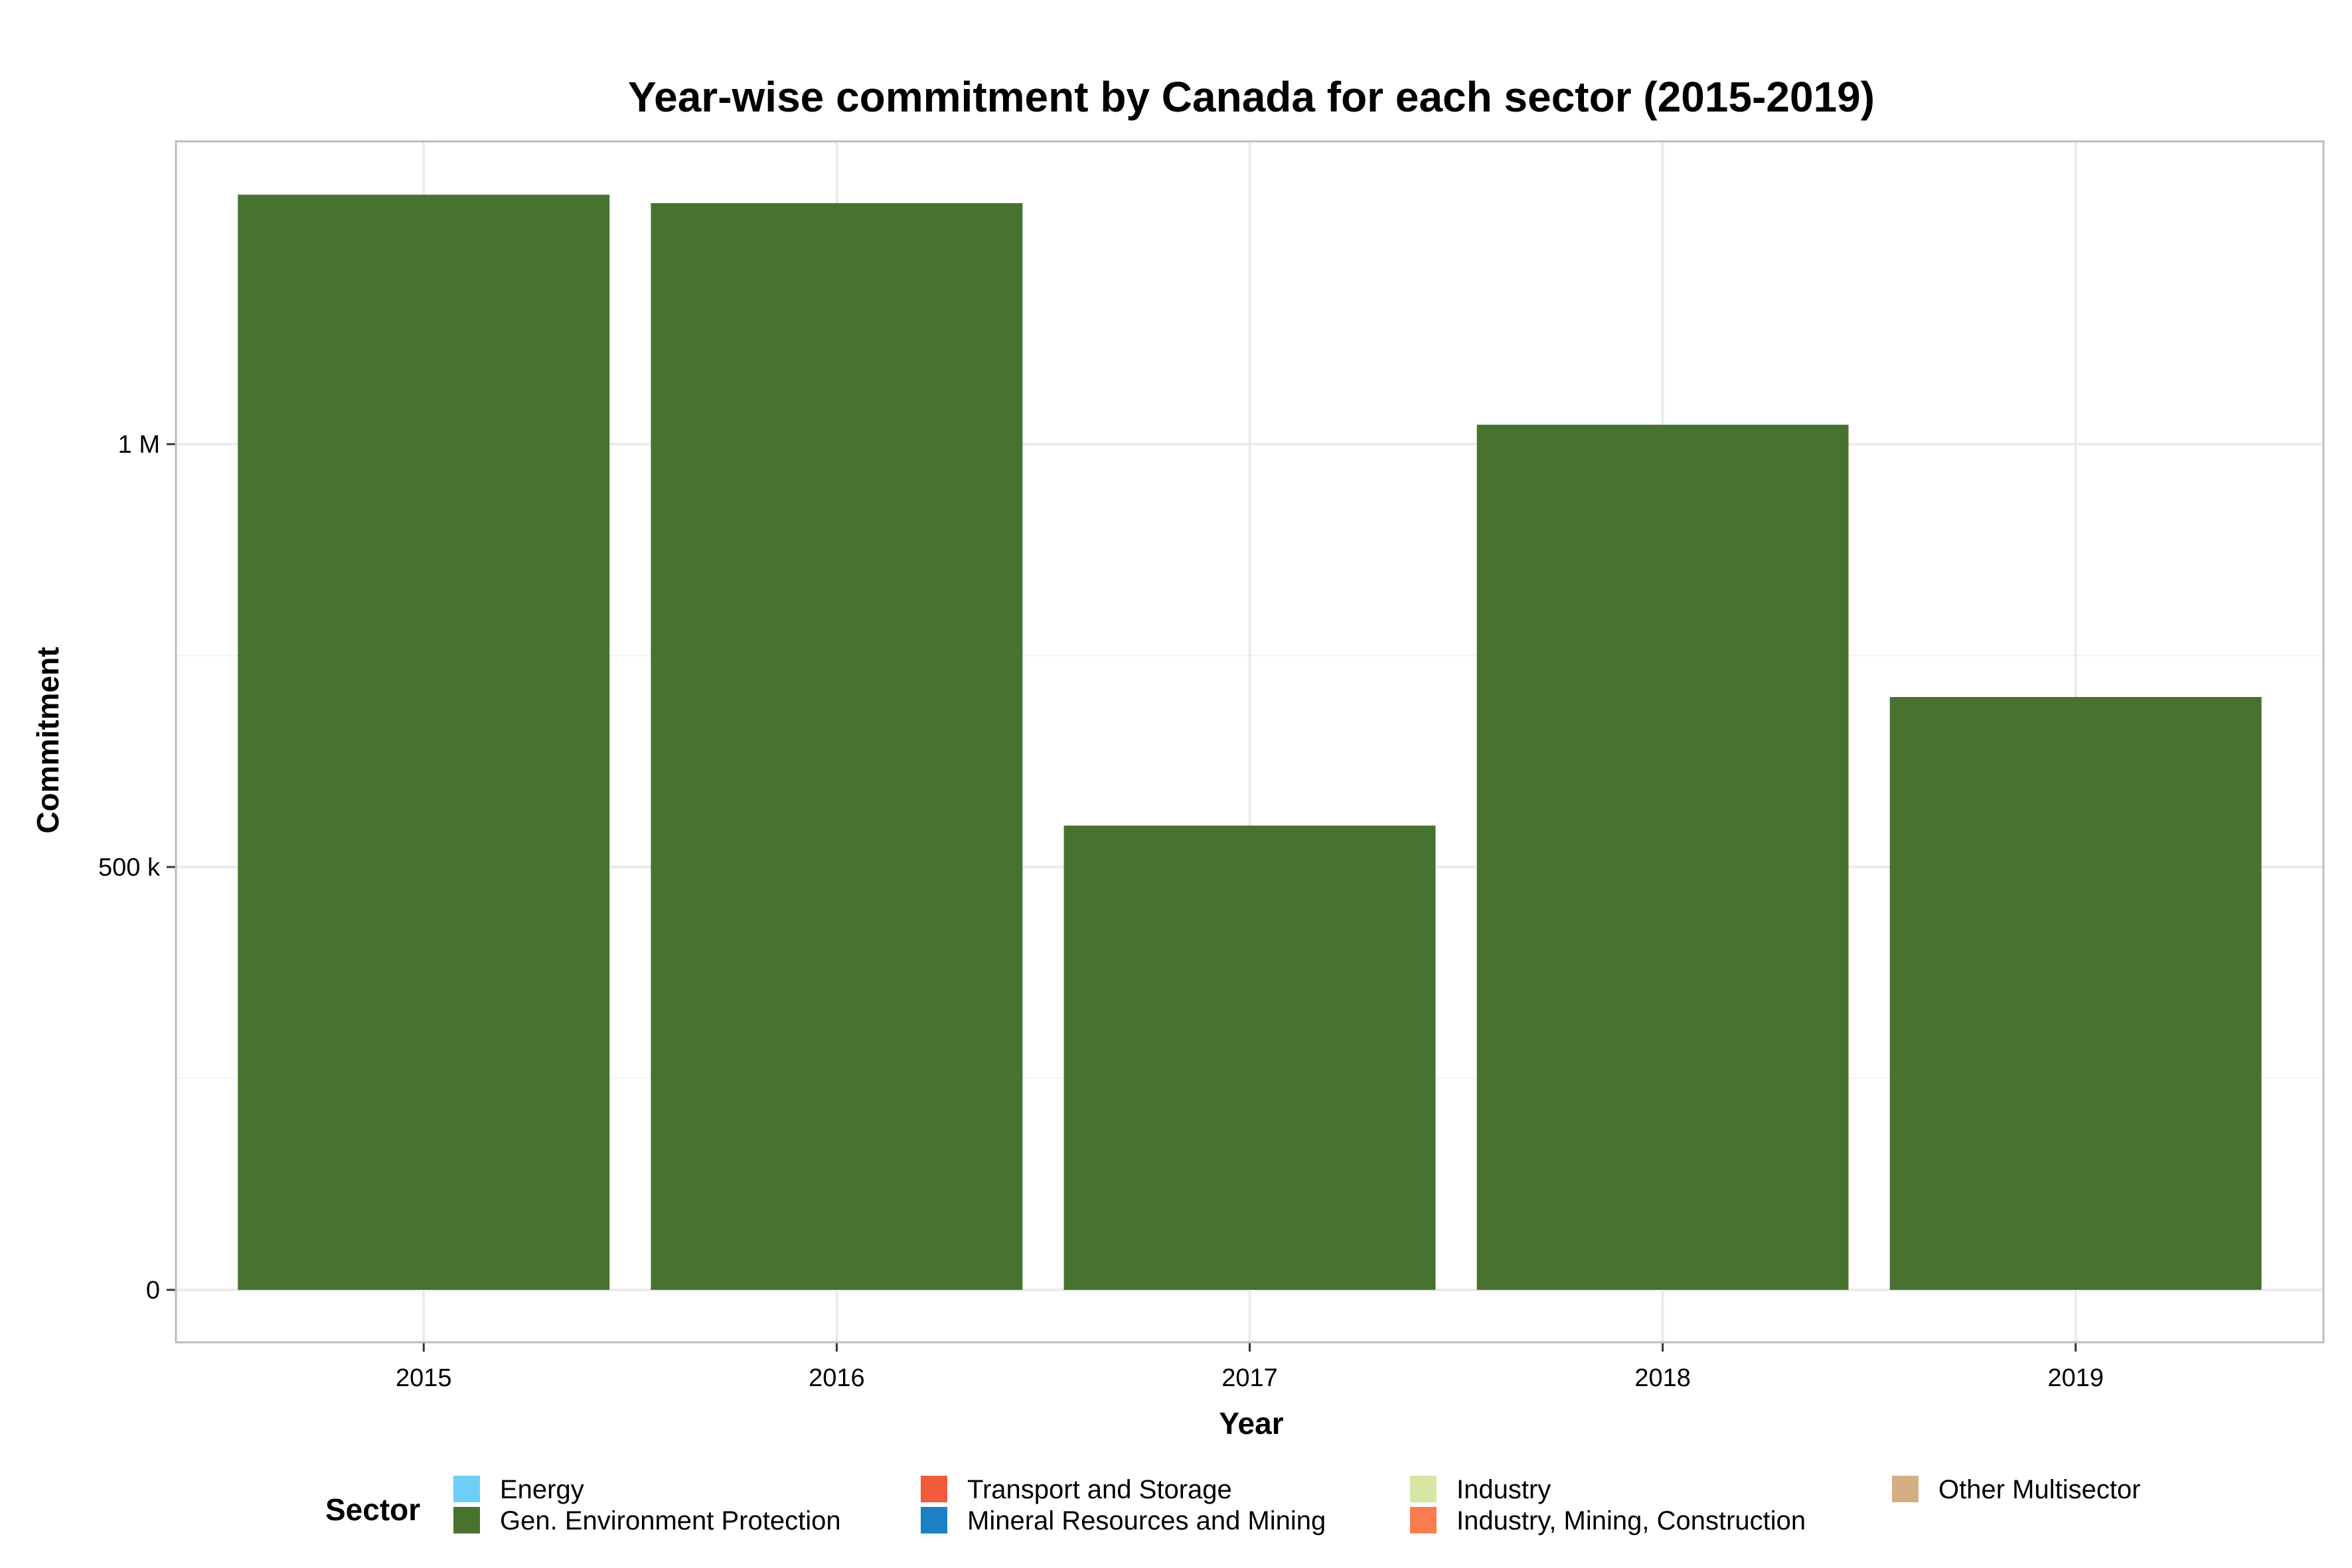 This screenshot has width=2352, height=1568. Describe the element at coordinates (1251, 1424) in the screenshot. I see `x-axis-title: Year` at that location.